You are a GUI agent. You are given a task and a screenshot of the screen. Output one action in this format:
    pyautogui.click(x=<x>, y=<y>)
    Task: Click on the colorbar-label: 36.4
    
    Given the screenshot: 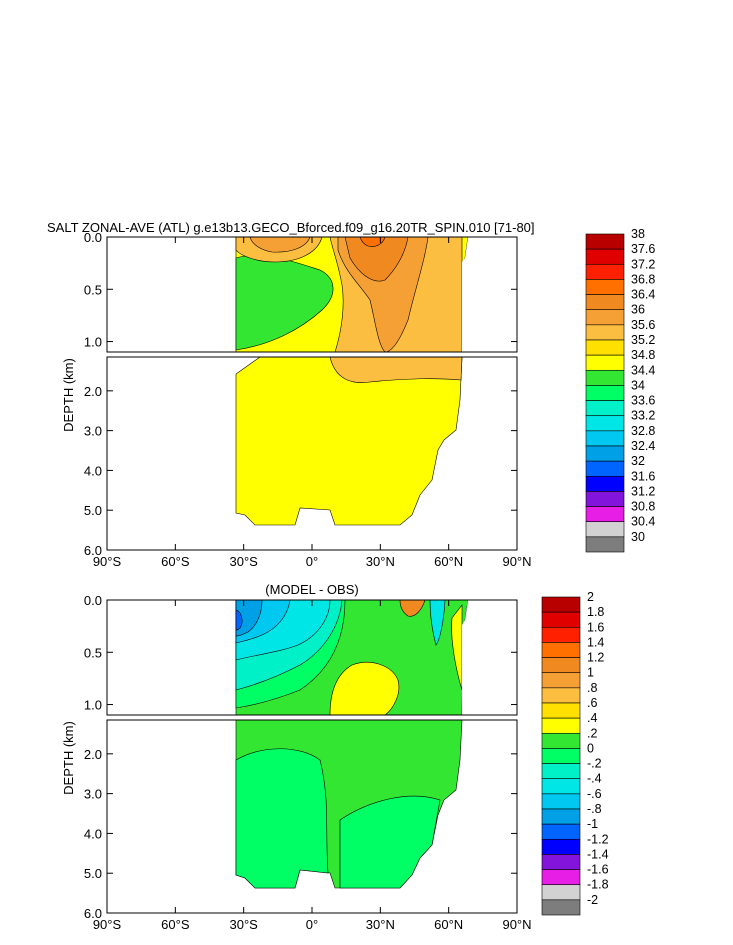 What is the action you would take?
    pyautogui.click(x=643, y=295)
    